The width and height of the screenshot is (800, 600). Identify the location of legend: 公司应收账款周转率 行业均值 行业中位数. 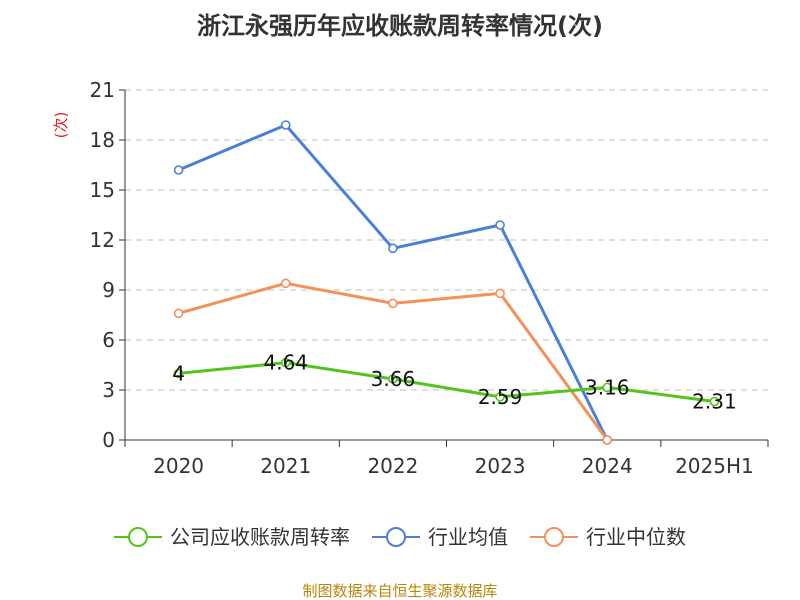
(400, 537).